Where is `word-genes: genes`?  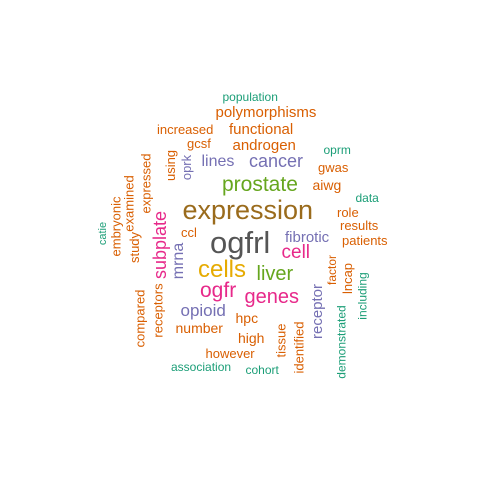
word-genes: genes is located at coordinates (272, 297).